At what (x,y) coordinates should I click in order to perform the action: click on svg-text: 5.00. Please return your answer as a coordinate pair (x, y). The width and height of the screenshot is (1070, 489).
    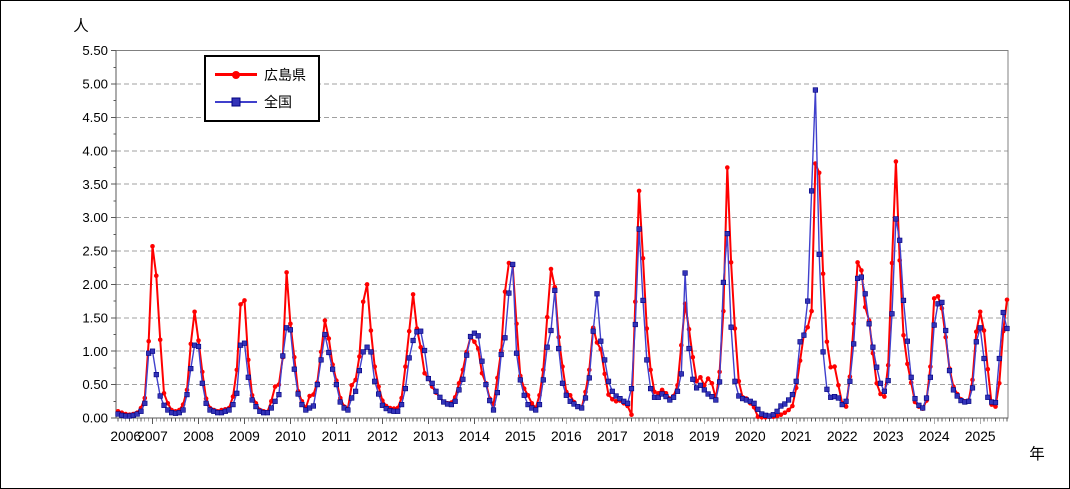
    Looking at the image, I should click on (95, 84).